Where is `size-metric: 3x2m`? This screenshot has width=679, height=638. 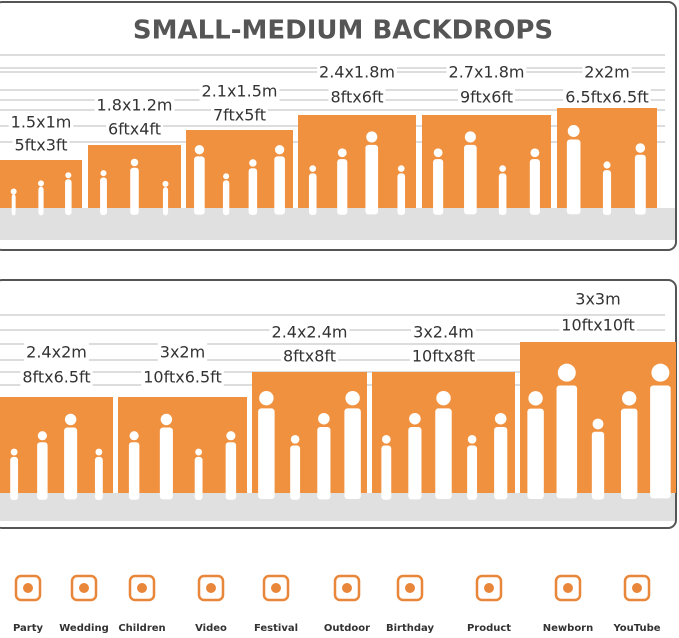 size-metric: 3x2m is located at coordinates (182, 352).